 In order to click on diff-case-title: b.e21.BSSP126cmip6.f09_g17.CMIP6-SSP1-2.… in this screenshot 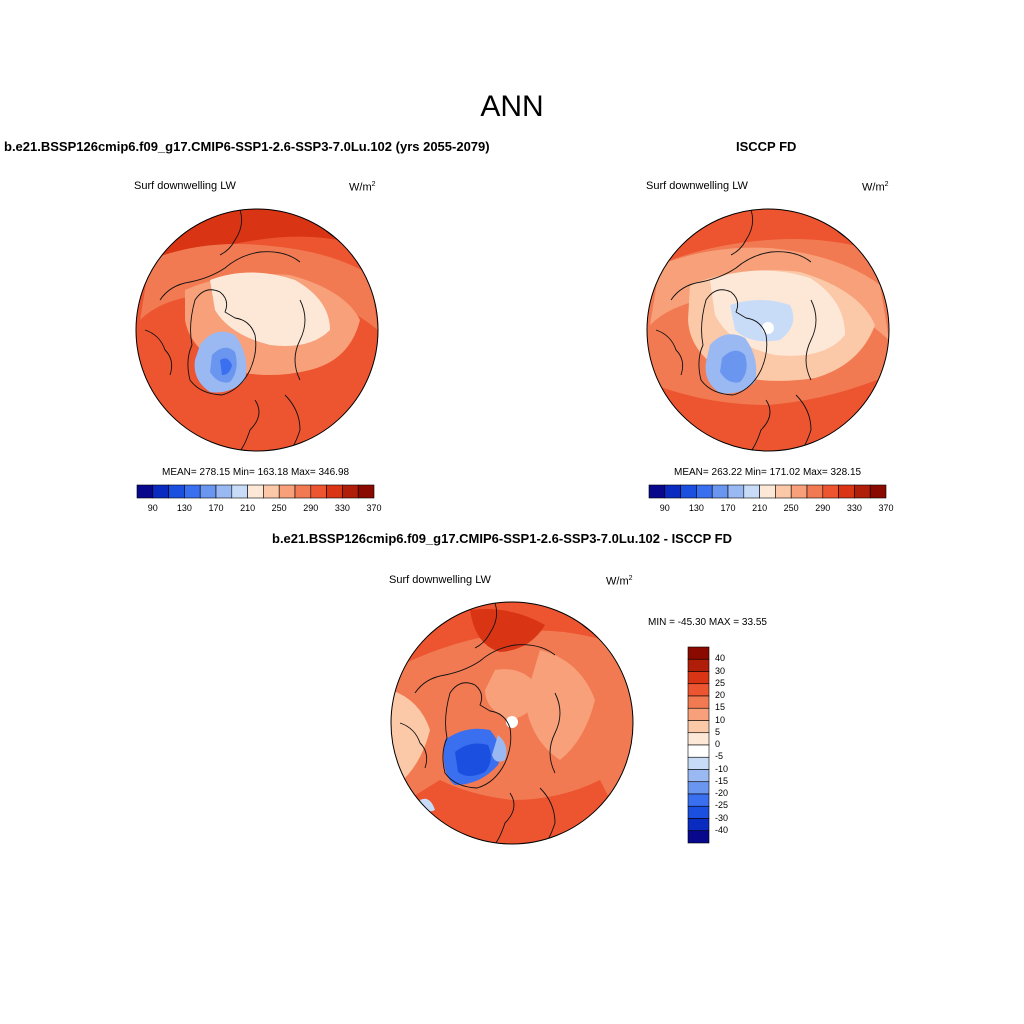, I will do `click(502, 538)`.